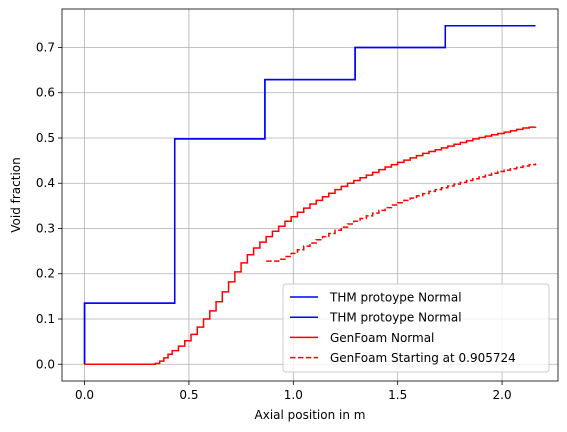 The width and height of the screenshot is (567, 432). What do you see at coordinates (502, 395) in the screenshot?
I see `x-tick-label: 2.0` at bounding box center [502, 395].